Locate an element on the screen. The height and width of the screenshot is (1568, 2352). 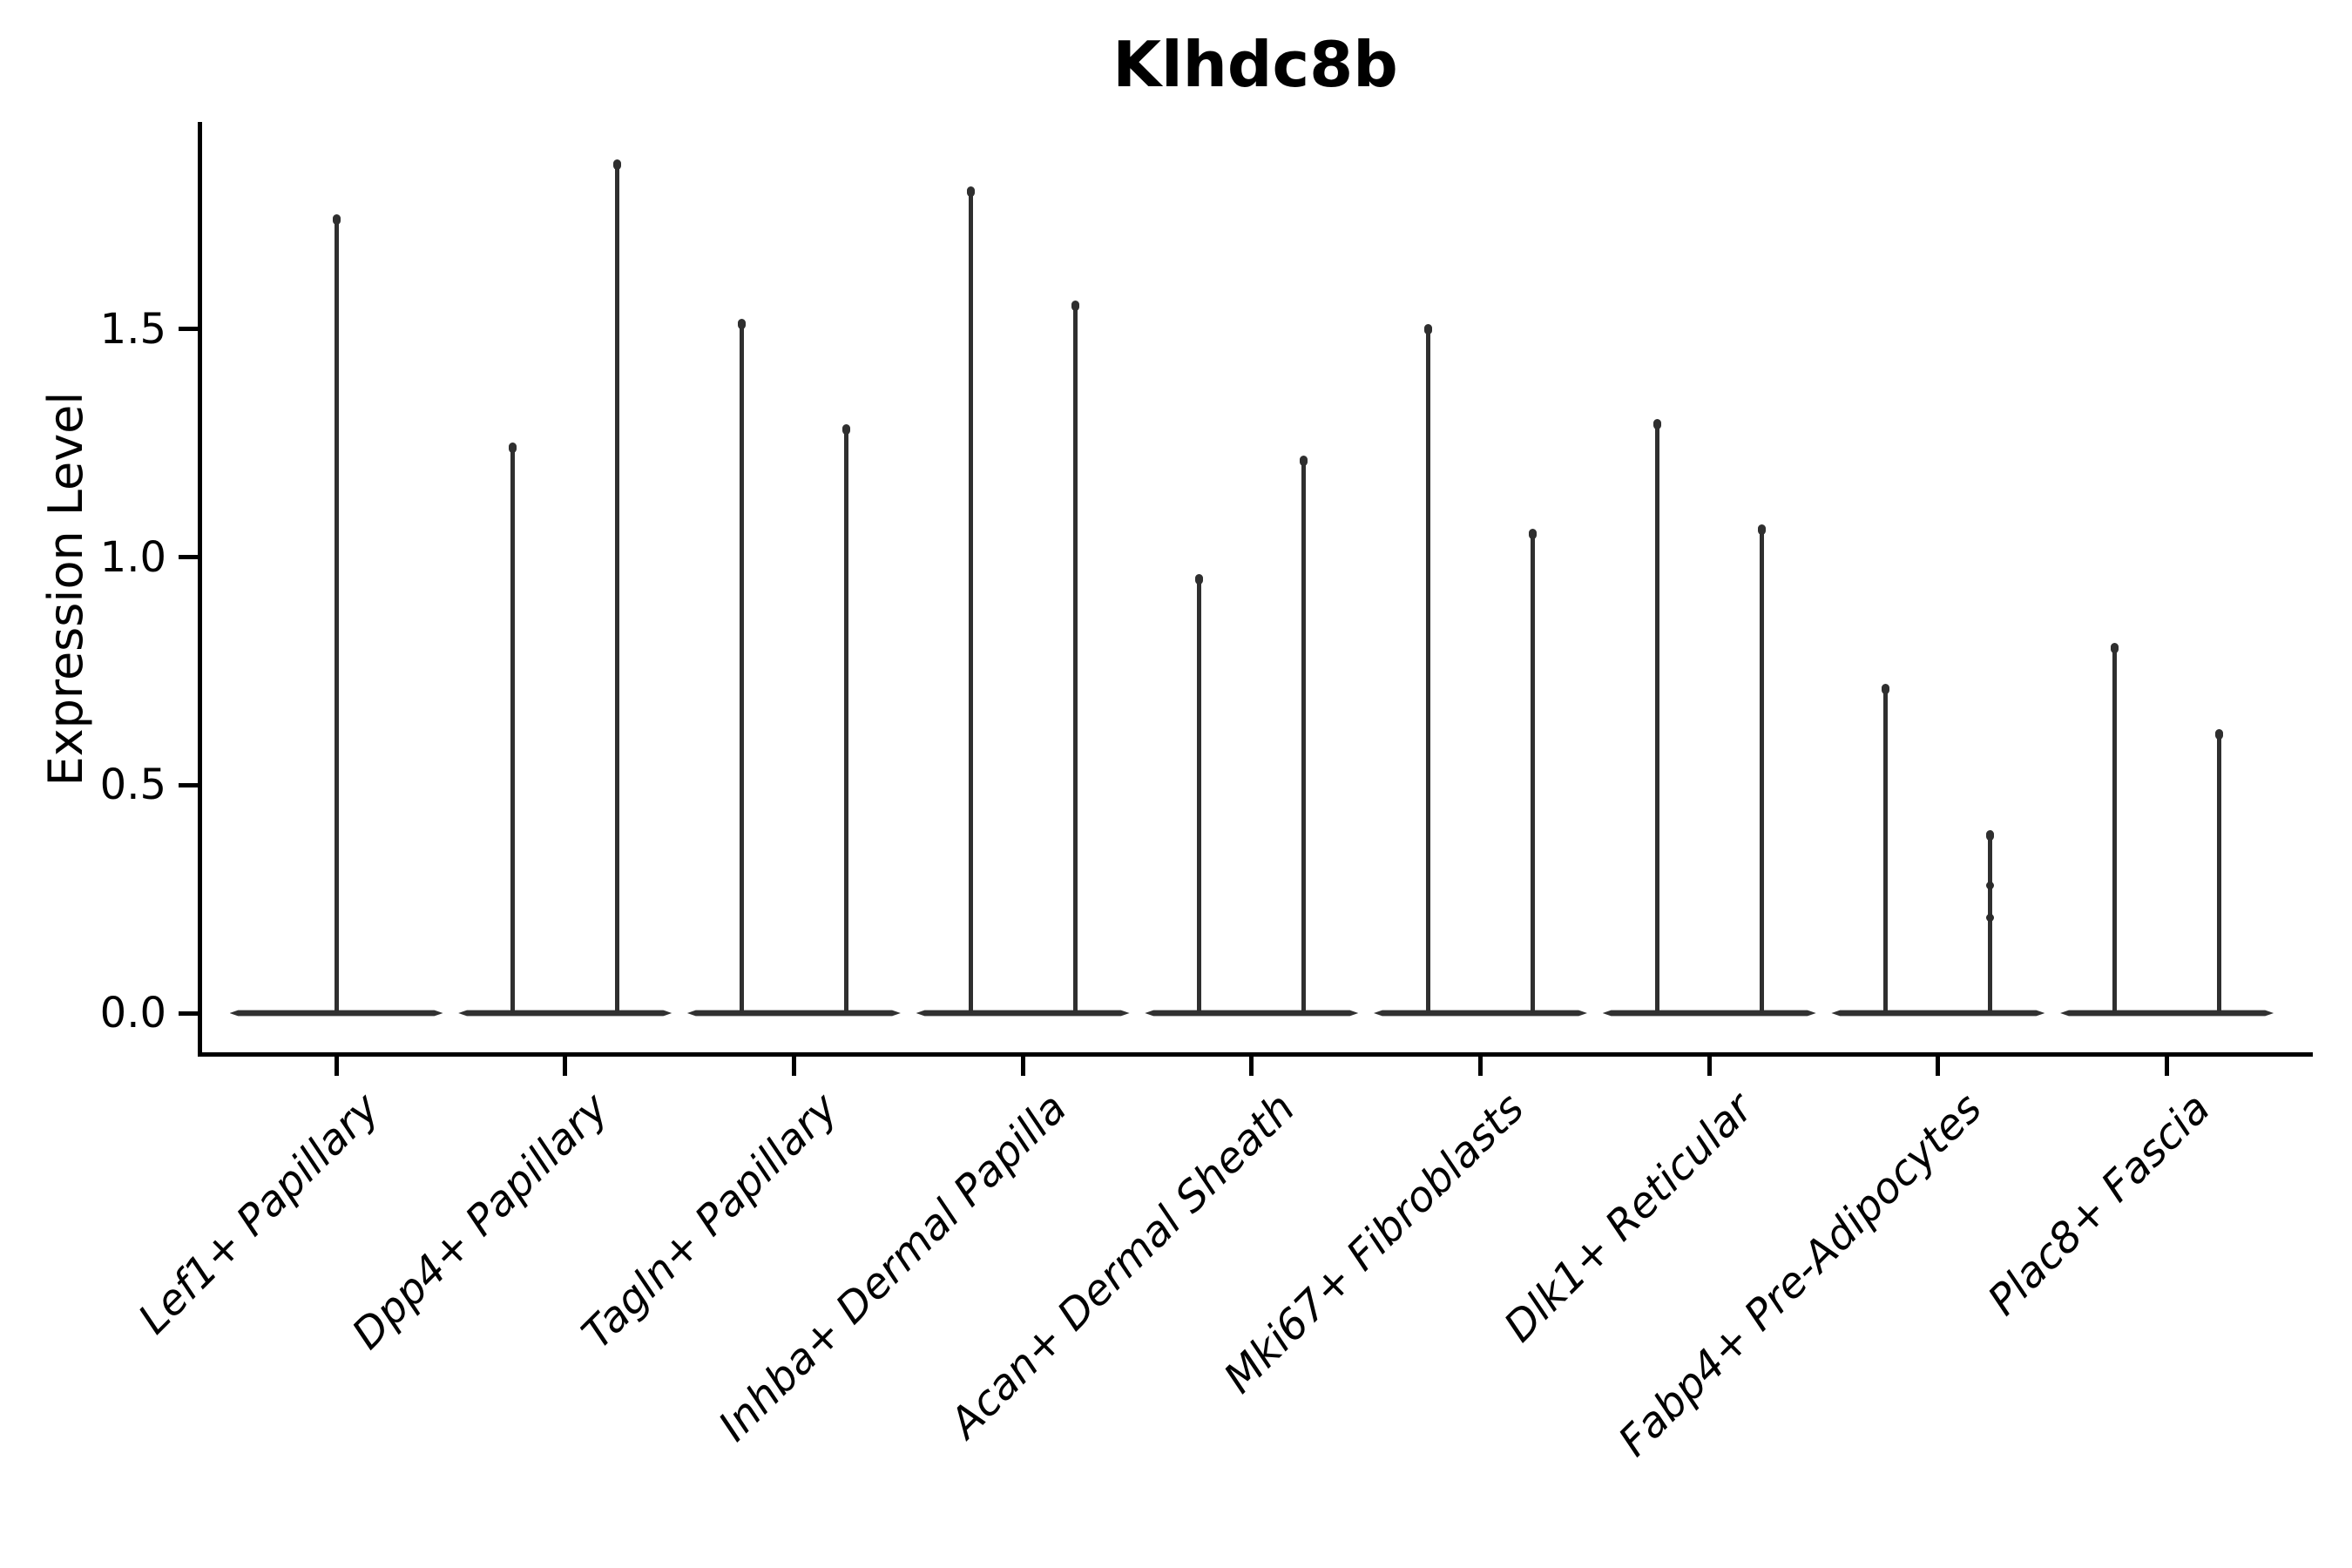
y-axis-spine is located at coordinates (200, 589).